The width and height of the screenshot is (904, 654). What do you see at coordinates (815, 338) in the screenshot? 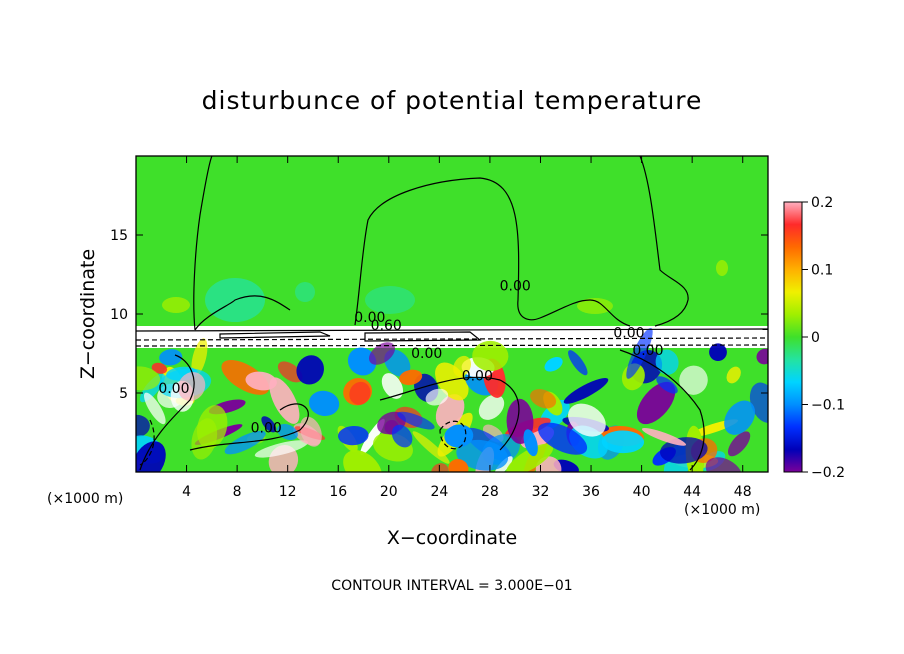
I see `colorbar-tick-label: 0` at bounding box center [815, 338].